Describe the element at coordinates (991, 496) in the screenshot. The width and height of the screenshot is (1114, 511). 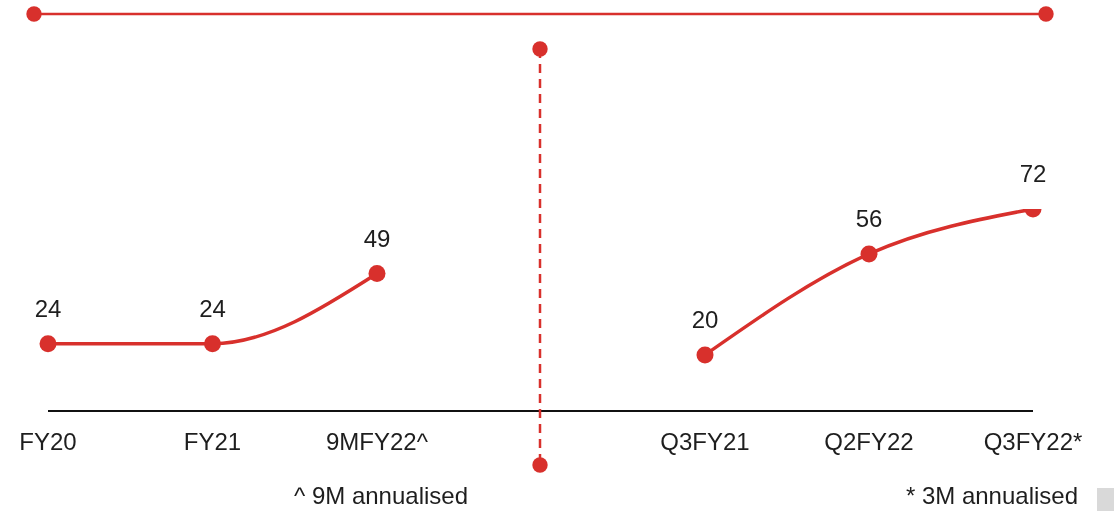
I see `text: * 3M annualised` at that location.